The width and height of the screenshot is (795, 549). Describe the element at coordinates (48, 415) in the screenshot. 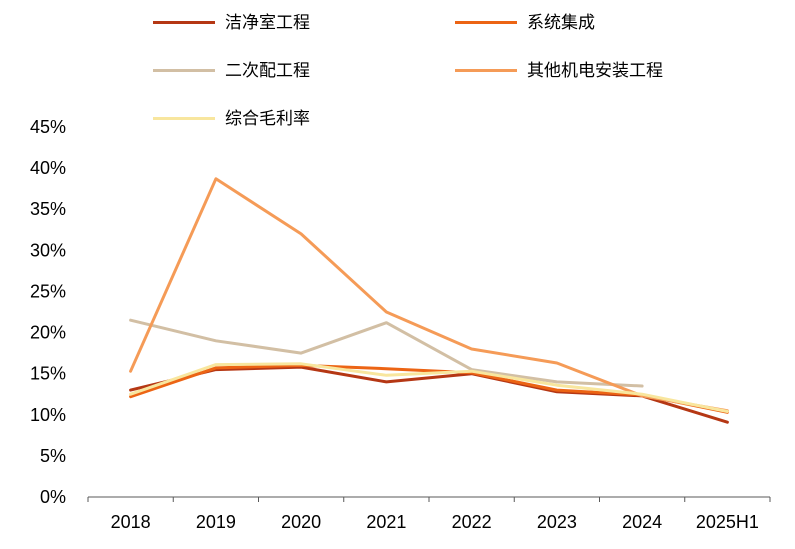

I see `y-axis-label: 10%` at that location.